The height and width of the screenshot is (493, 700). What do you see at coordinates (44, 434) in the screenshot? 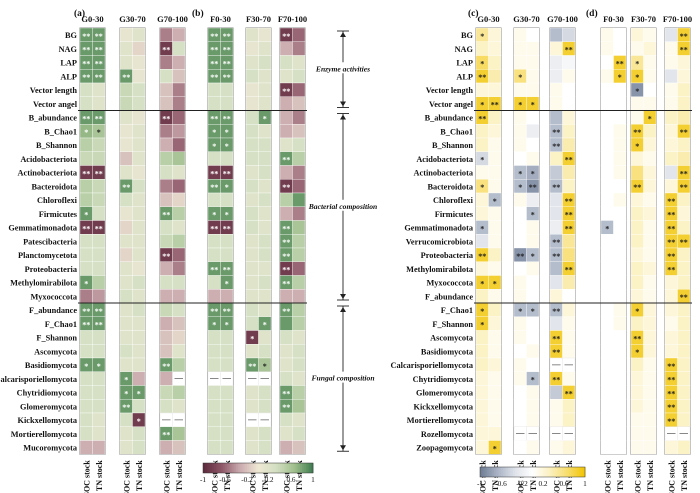
I see `left-row-label: Mortierellomycota` at bounding box center [44, 434].